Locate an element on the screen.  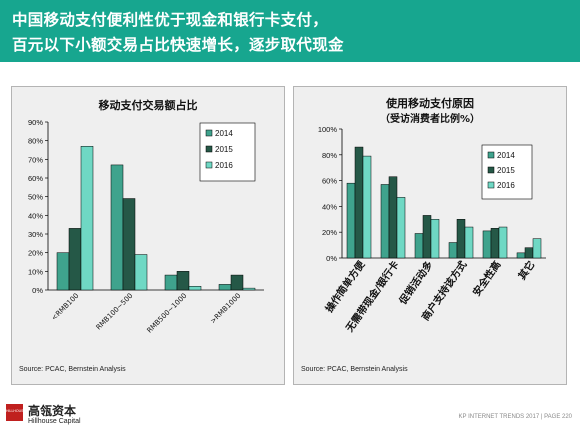
y-tick-label: 10% is located at coordinates (35, 271).